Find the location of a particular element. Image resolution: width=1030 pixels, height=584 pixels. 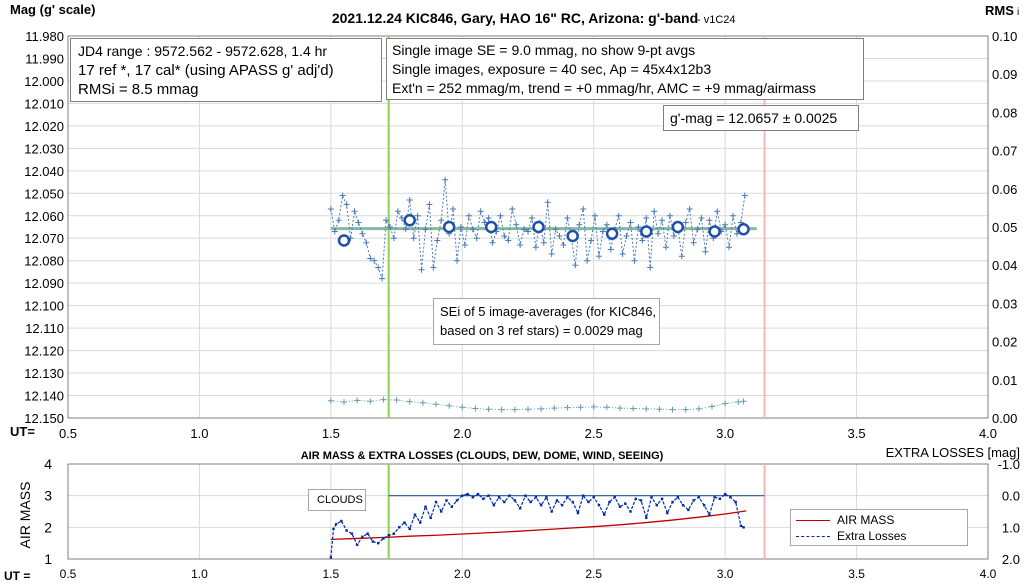

clouds-label-box: CLOUDS is located at coordinates (337, 500).